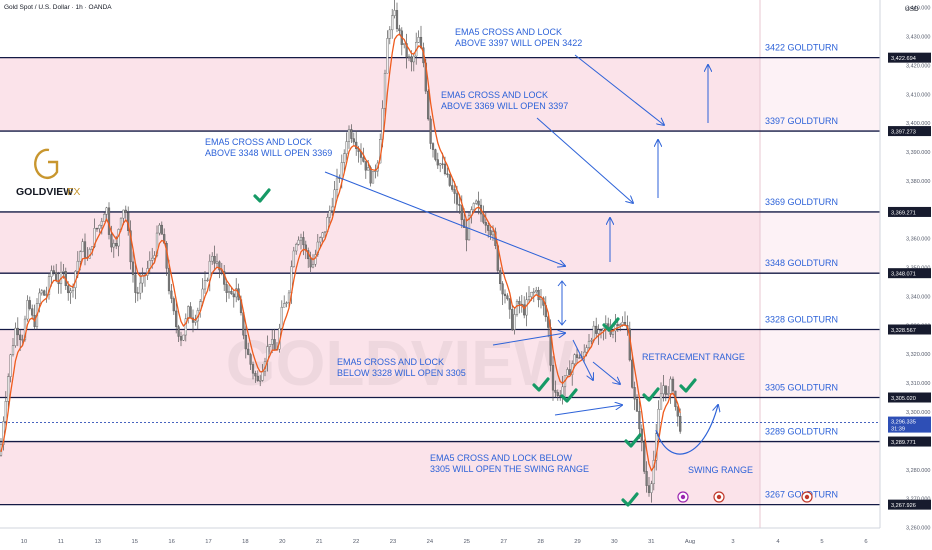  I want to click on annotation-text: ABOVE 3397 WILL OPEN 3422, so click(518, 43).